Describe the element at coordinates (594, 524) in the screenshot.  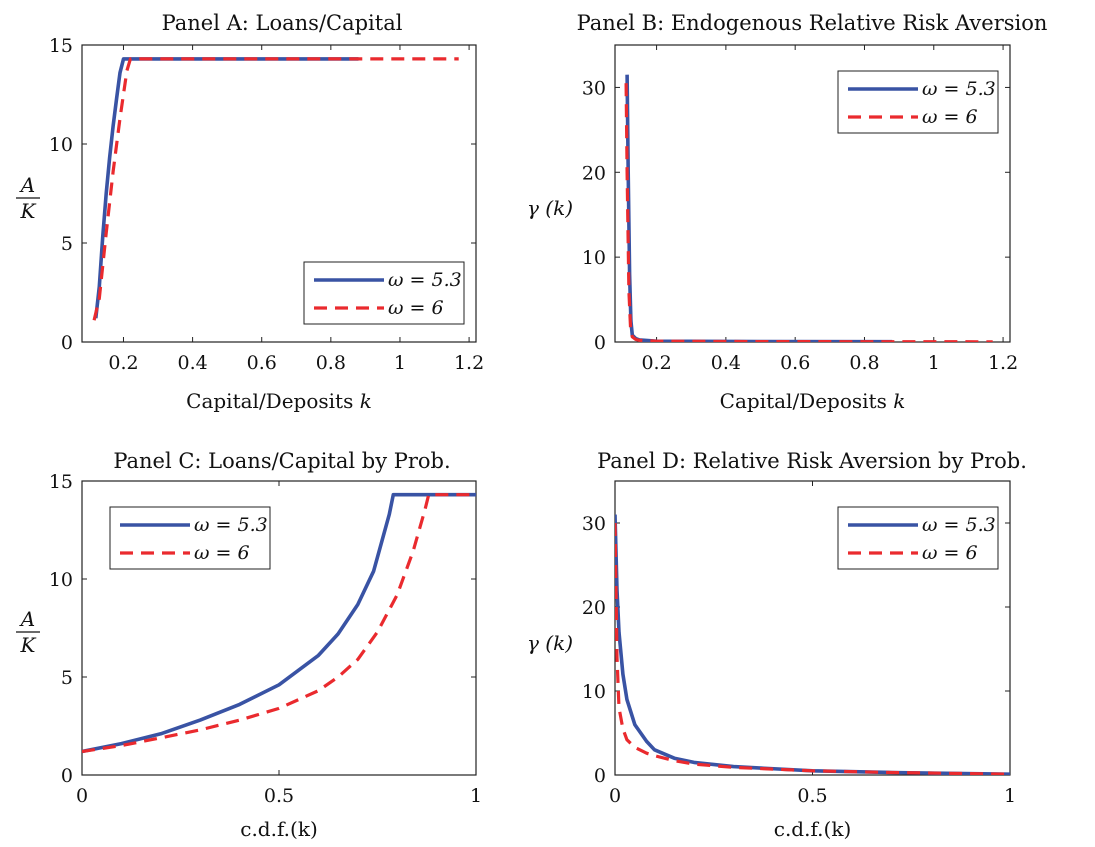
I see `panel-d-ytick-label-3: 30` at that location.